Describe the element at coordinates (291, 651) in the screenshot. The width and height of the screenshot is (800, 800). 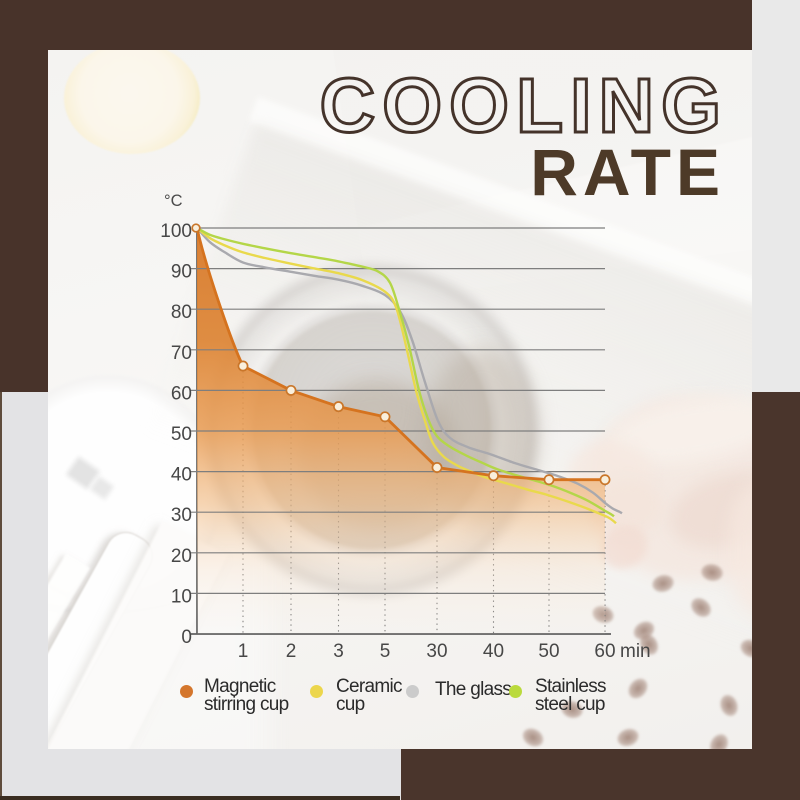
I see `svg-text: 2` at that location.